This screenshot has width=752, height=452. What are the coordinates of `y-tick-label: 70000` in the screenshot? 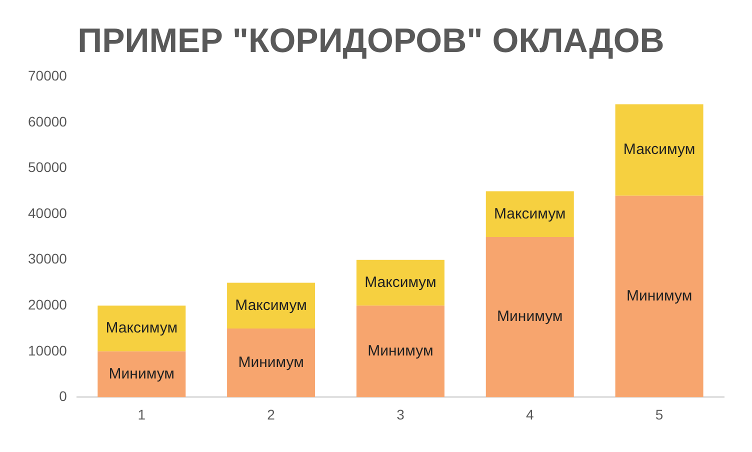 It's located at (48, 76).